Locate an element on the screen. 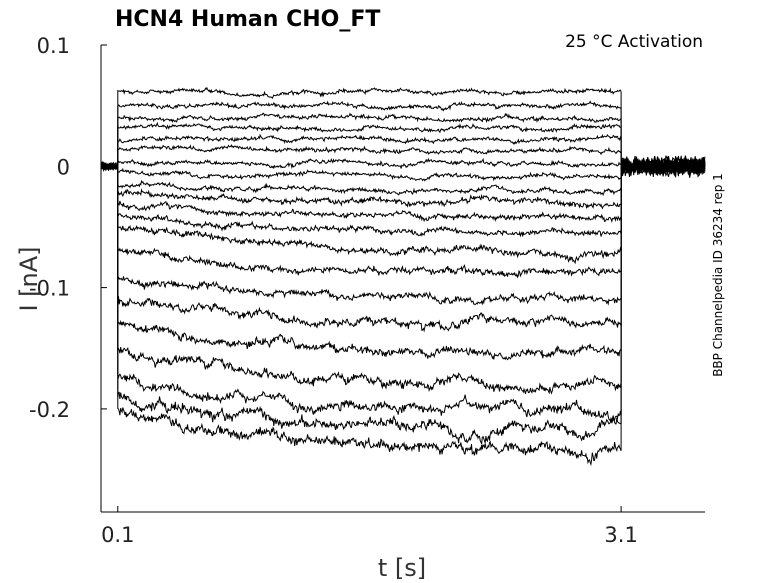  y-axis-label: I [nA] is located at coordinates (29, 278).